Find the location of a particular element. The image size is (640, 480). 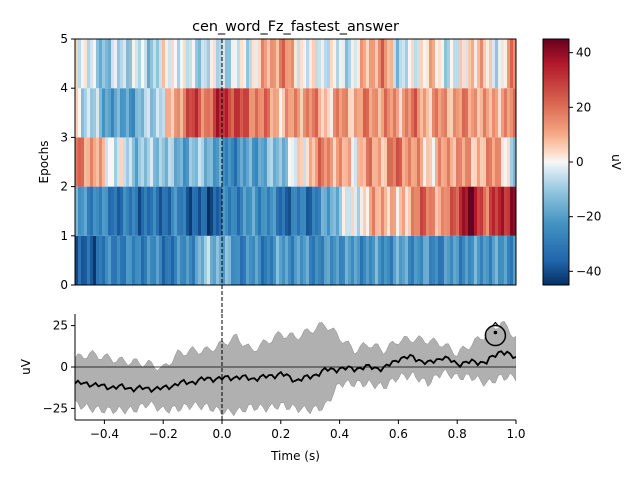

colorbar-tick-label: 40 is located at coordinates (583, 53).